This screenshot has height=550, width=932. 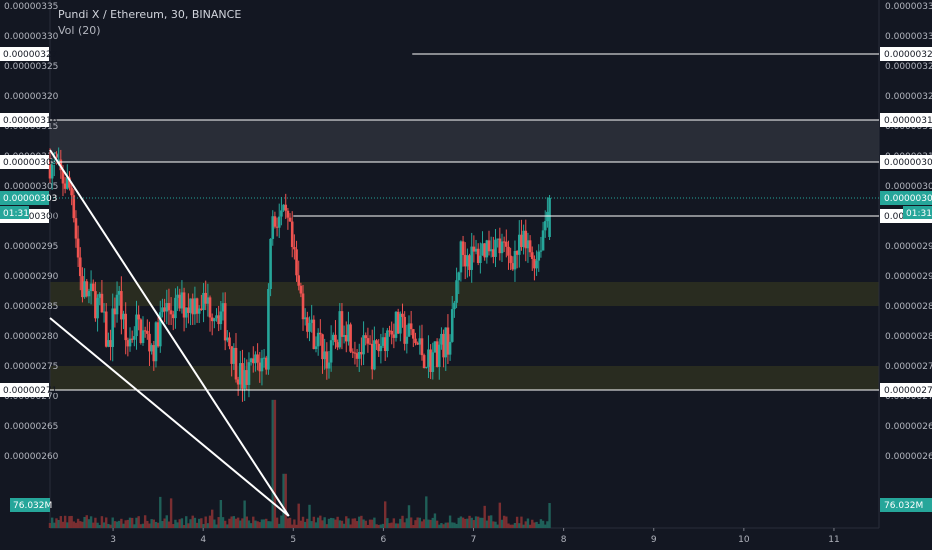 What do you see at coordinates (908, 7) in the screenshot?
I see `y-tick-right-0: 0.00000335` at bounding box center [908, 7].